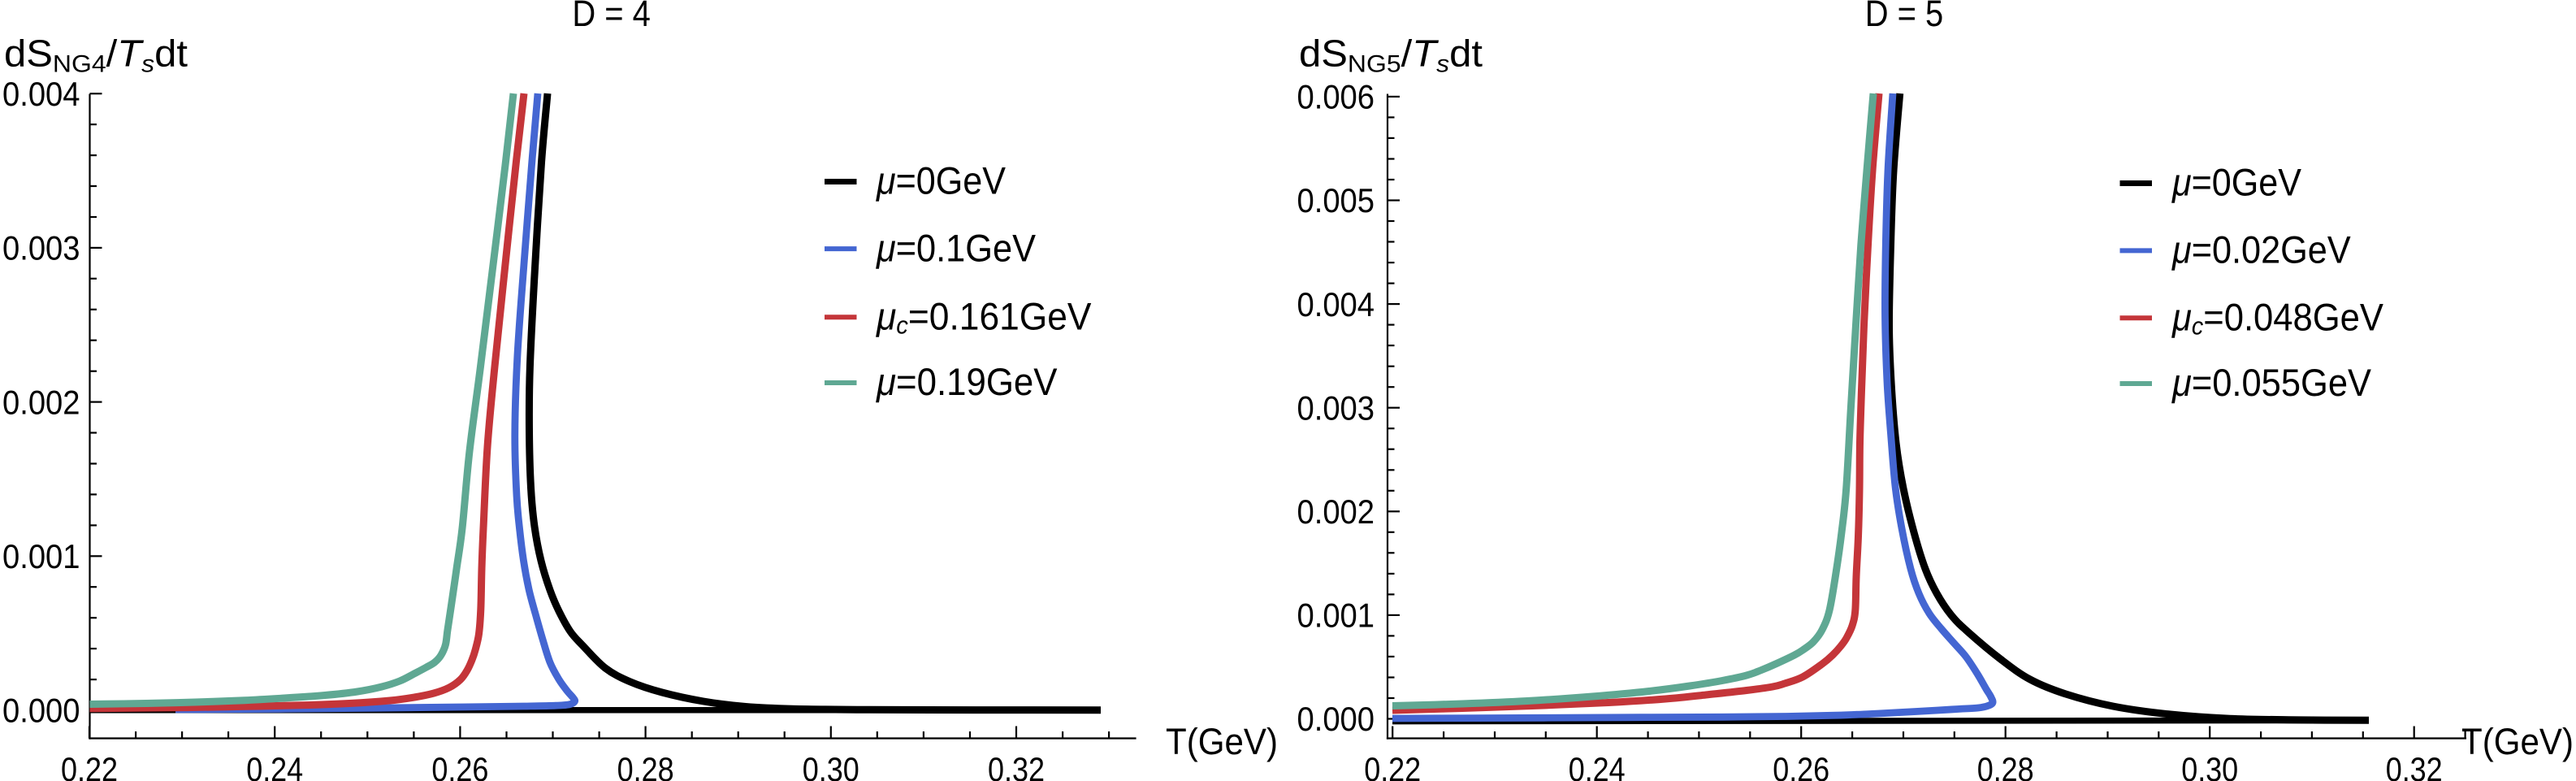 The height and width of the screenshot is (781, 2576). Describe the element at coordinates (1336, 97) in the screenshot. I see `svg-text: 0.006` at that location.